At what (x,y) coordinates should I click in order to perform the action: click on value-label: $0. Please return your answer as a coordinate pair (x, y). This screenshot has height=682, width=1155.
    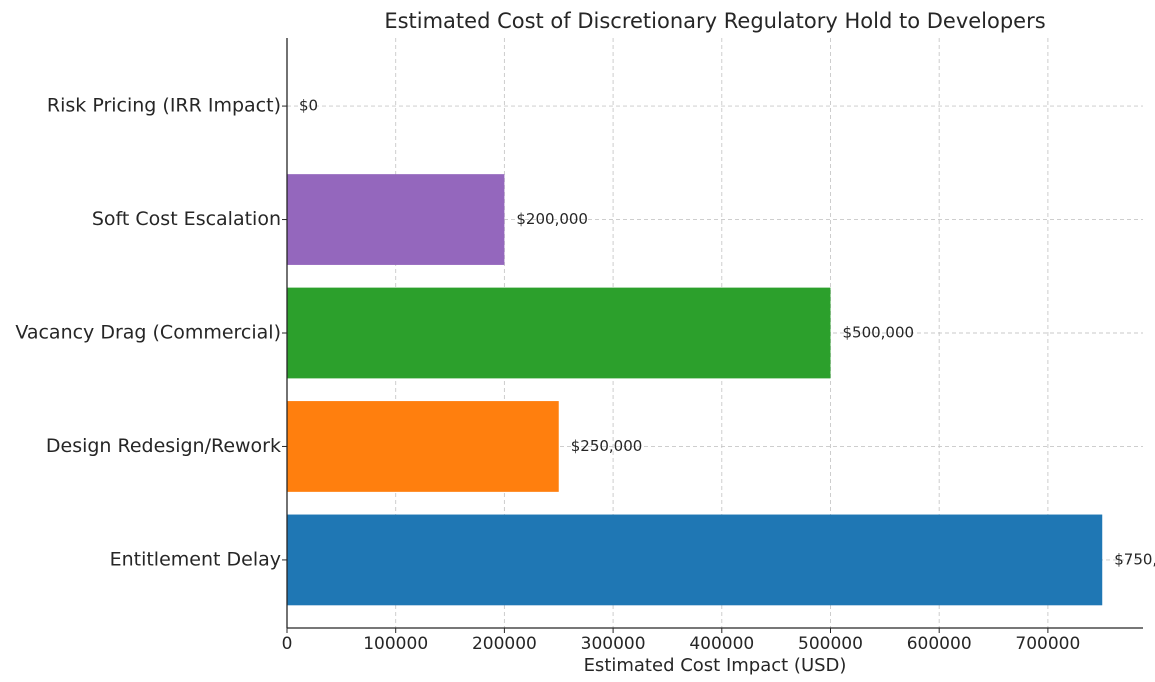
    Looking at the image, I should click on (308, 106).